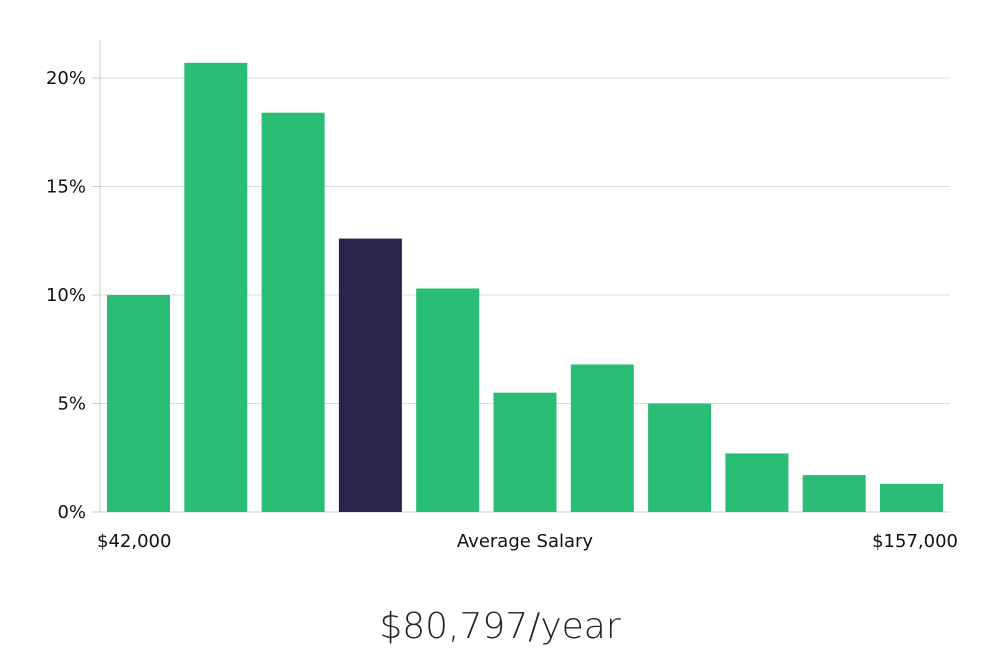 The image size is (1000, 660). What do you see at coordinates (66, 187) in the screenshot?
I see `y-tick-label: 15%` at bounding box center [66, 187].